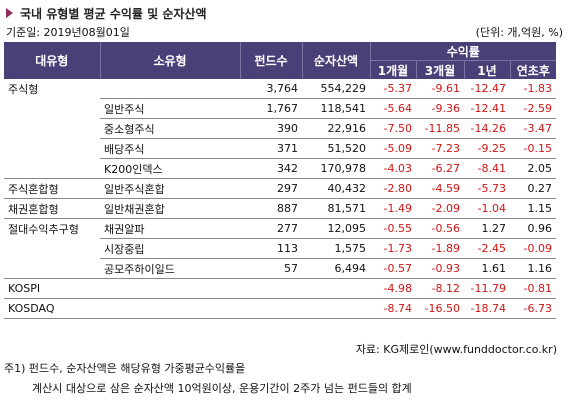 The width and height of the screenshot is (569, 415). Describe the element at coordinates (487, 69) in the screenshot. I see `header-1year: 1년` at that location.